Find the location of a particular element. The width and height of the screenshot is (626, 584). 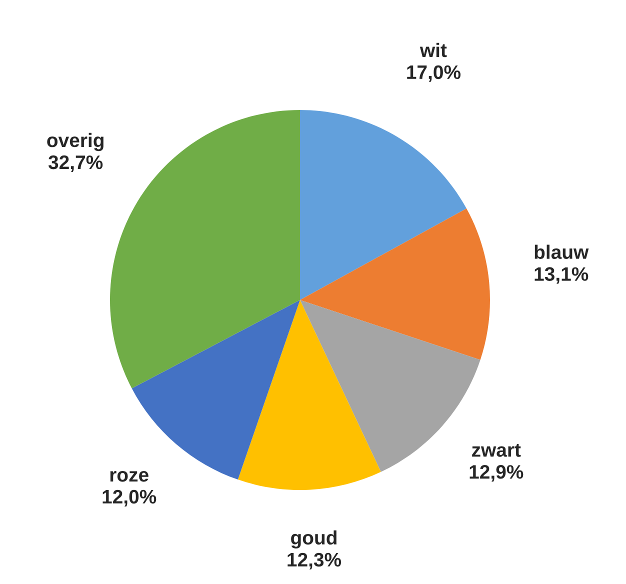

slice-label: blauw is located at coordinates (561, 251).